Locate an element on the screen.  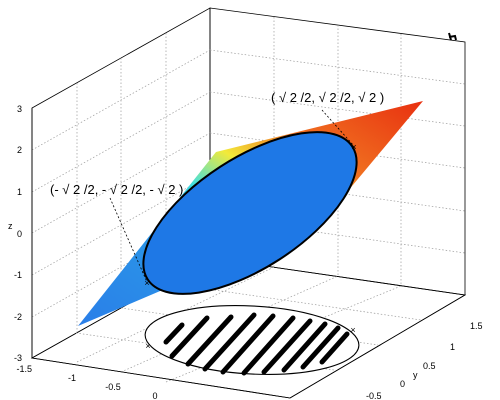
z-tick: 0 is located at coordinates (19, 234).